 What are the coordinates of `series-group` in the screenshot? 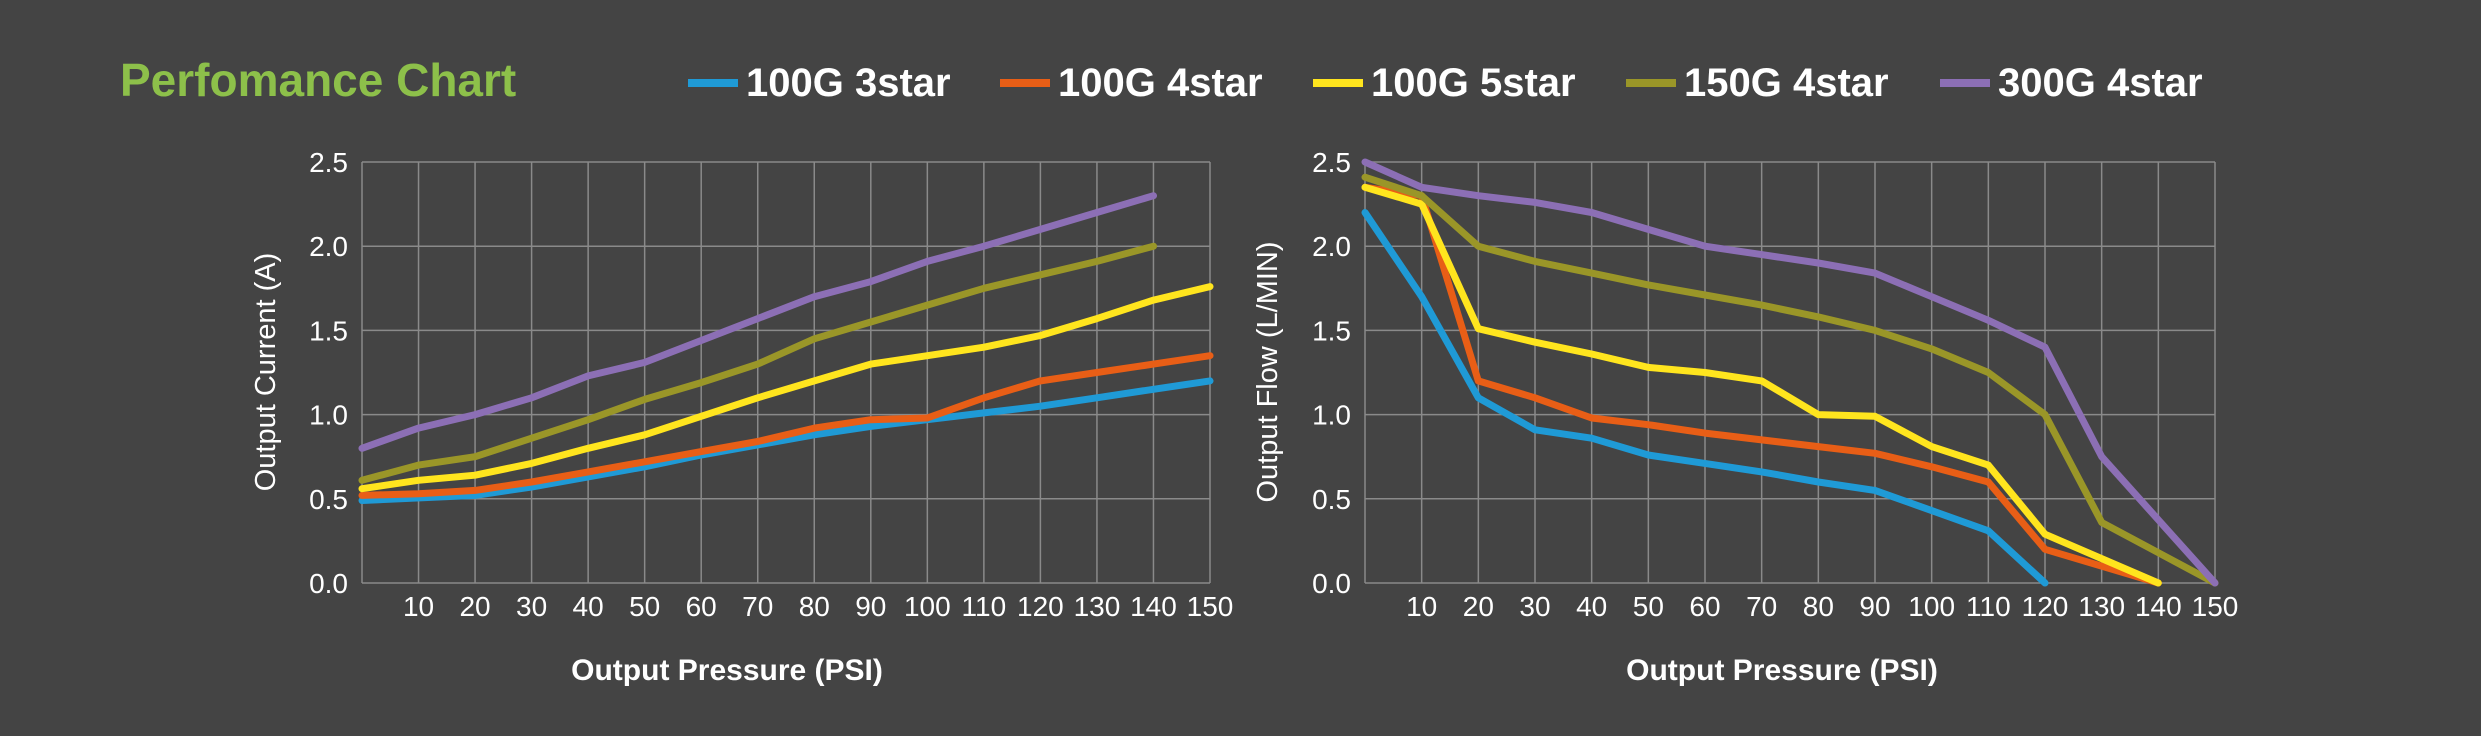 It's located at (786, 348).